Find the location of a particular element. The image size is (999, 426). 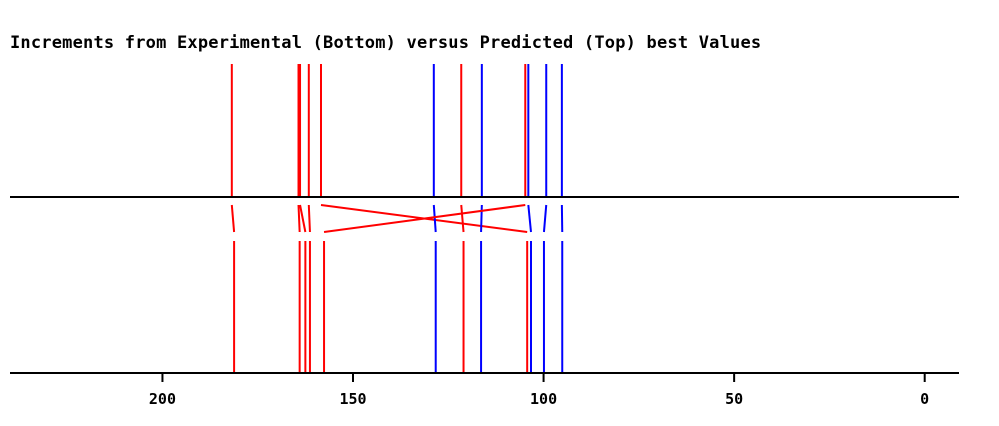

x-tick-label-100: 100 is located at coordinates (543, 399).